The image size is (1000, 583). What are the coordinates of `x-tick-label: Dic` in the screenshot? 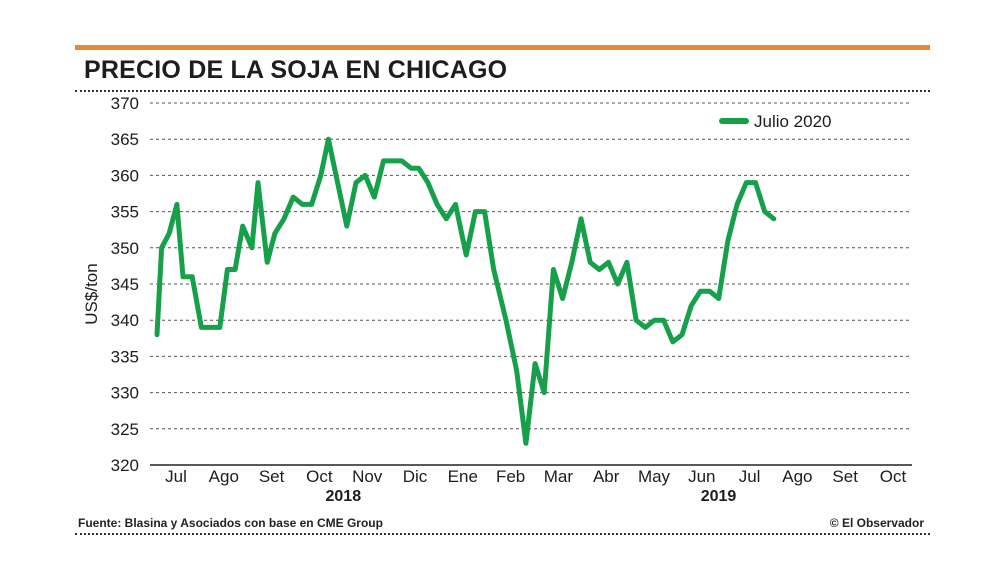 It's located at (415, 476).